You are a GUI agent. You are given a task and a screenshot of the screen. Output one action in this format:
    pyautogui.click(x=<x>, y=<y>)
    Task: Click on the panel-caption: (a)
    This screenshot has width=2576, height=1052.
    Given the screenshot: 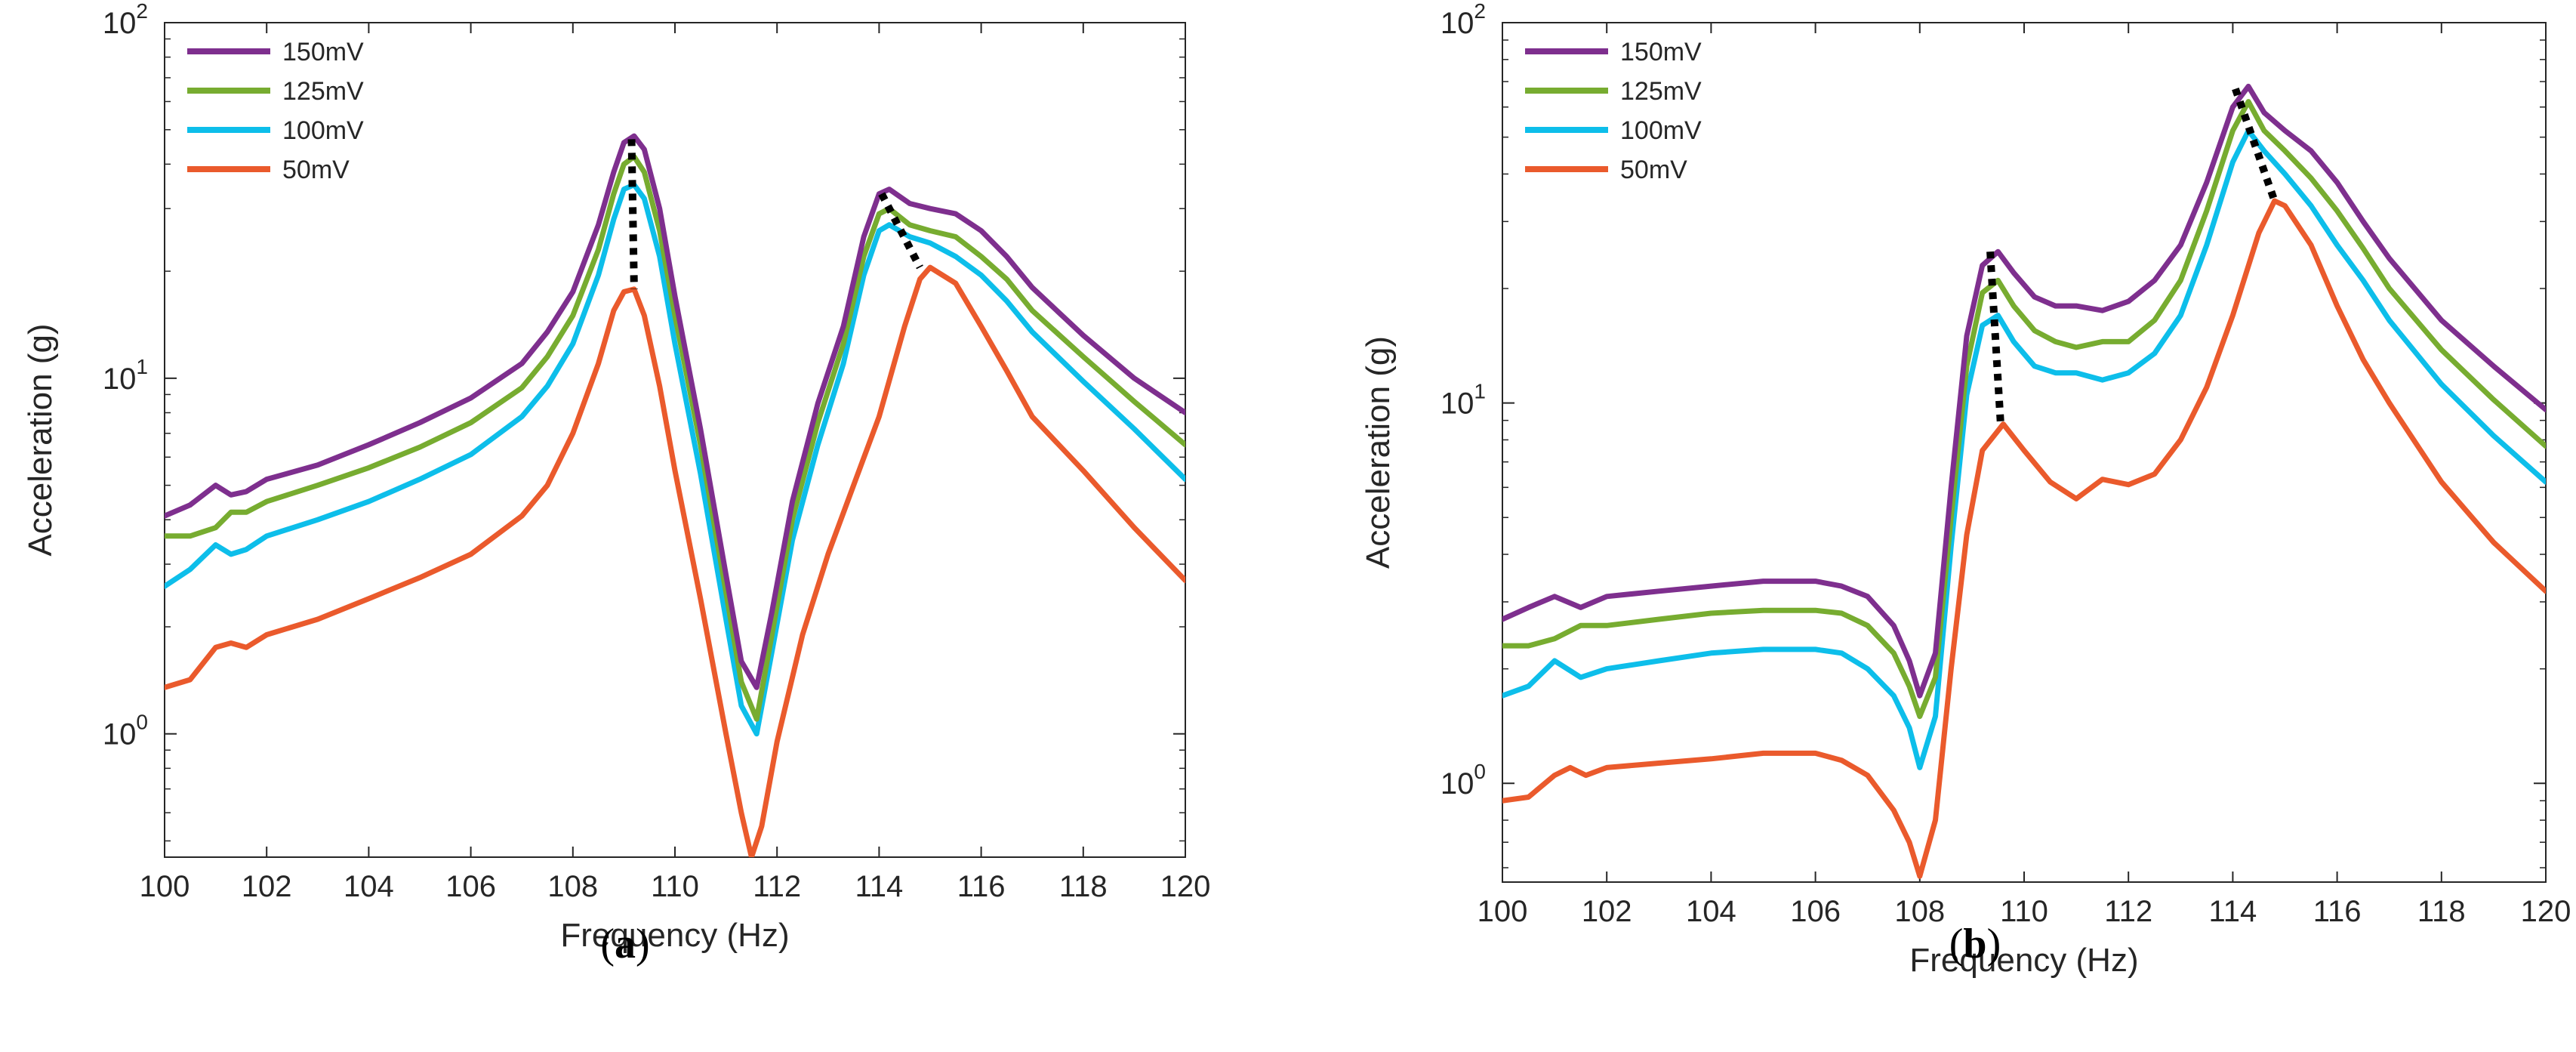 What is the action you would take?
    pyautogui.click(x=624, y=944)
    